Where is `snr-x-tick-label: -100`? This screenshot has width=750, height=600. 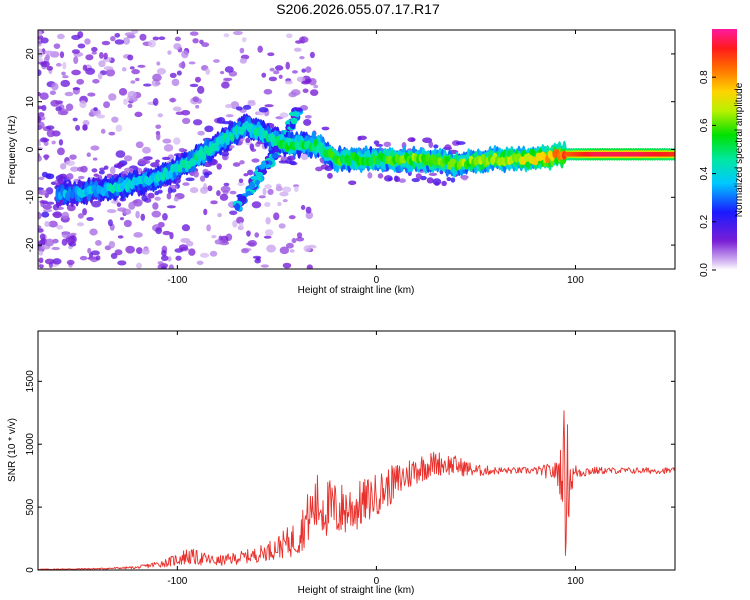
snr-x-tick-label: -100 is located at coordinates (177, 581).